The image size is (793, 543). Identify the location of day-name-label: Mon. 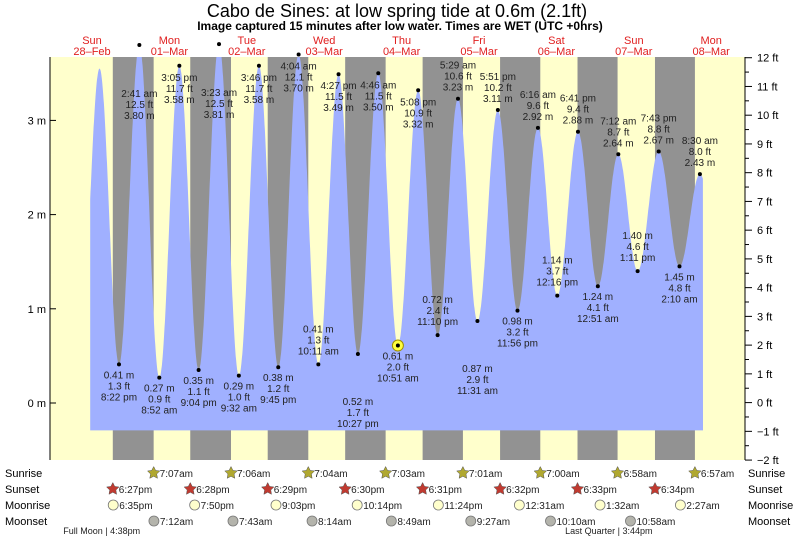
(169, 41).